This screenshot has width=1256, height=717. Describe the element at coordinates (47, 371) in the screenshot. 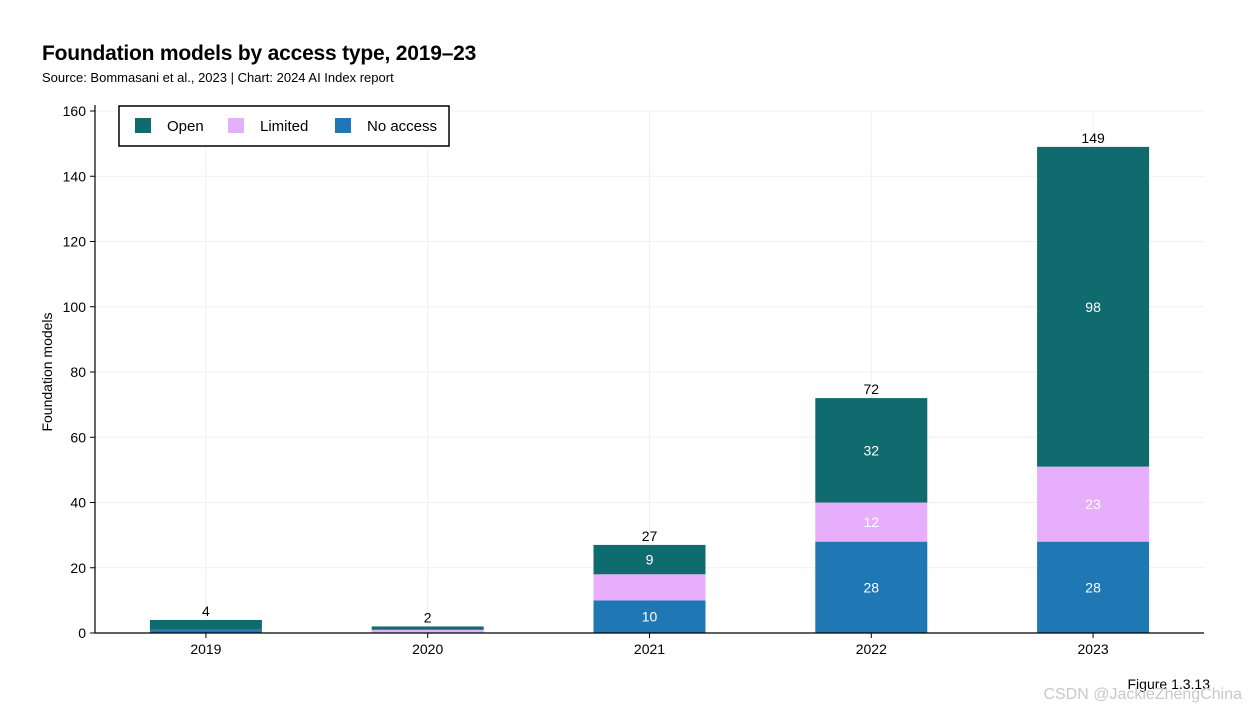

I see `y-axis-label: Foundation models` at that location.